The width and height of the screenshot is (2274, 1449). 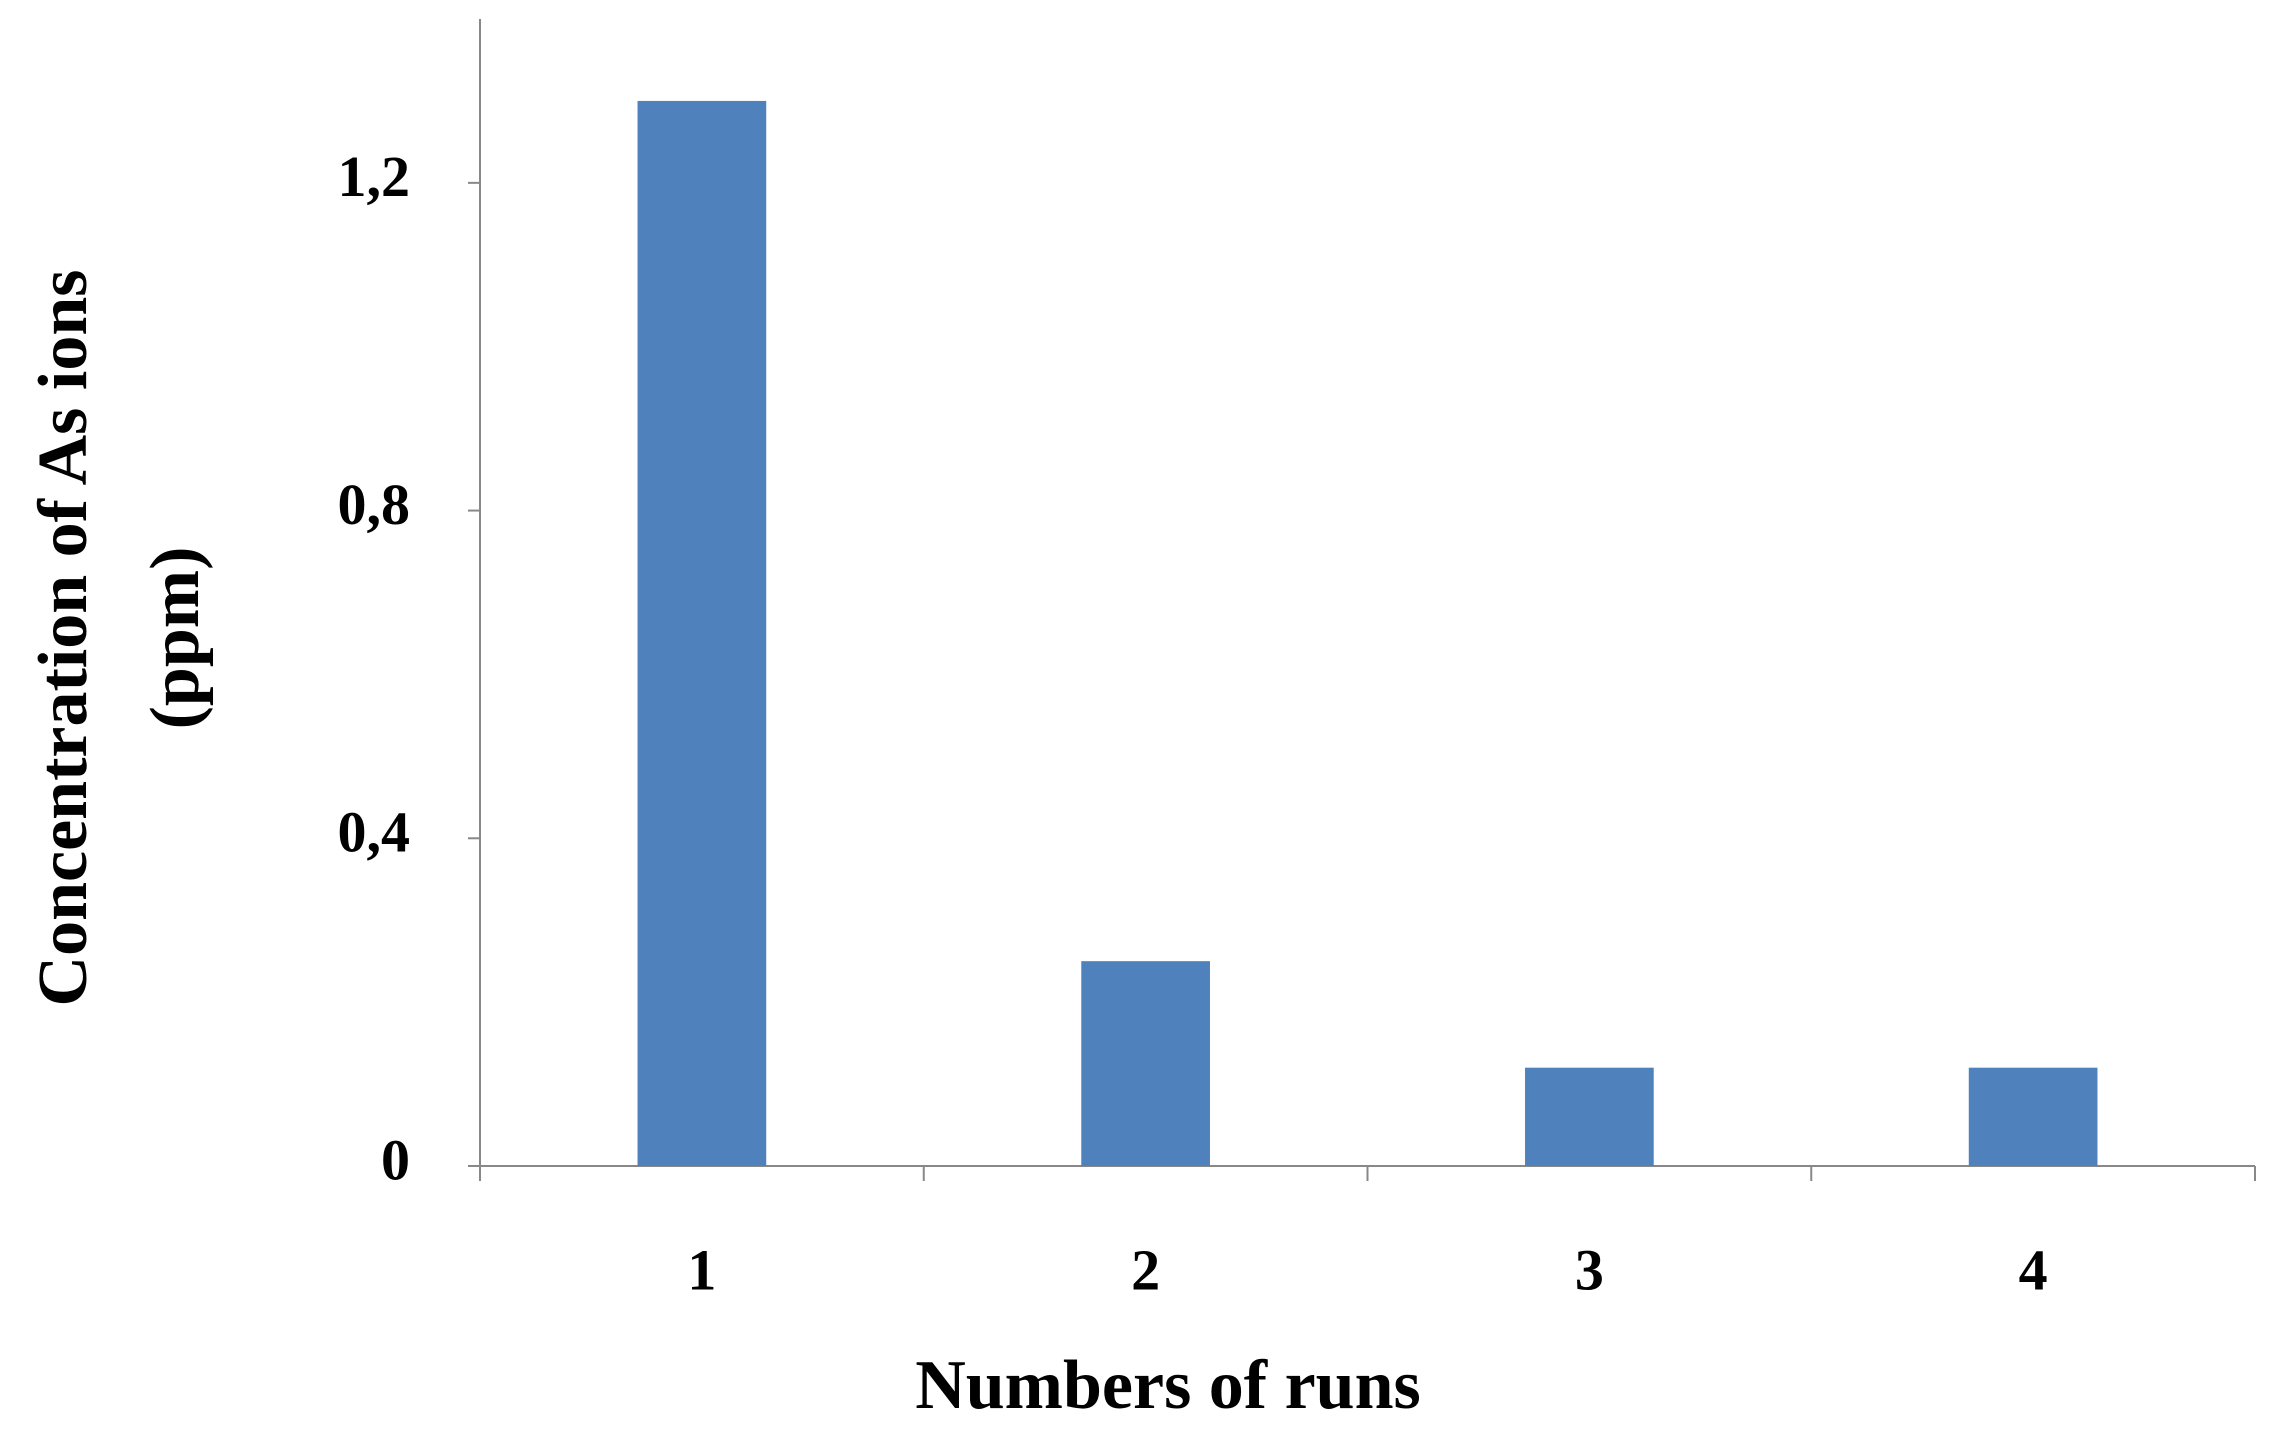 What do you see at coordinates (1589, 1269) in the screenshot?
I see `x-tick-label: 3` at bounding box center [1589, 1269].